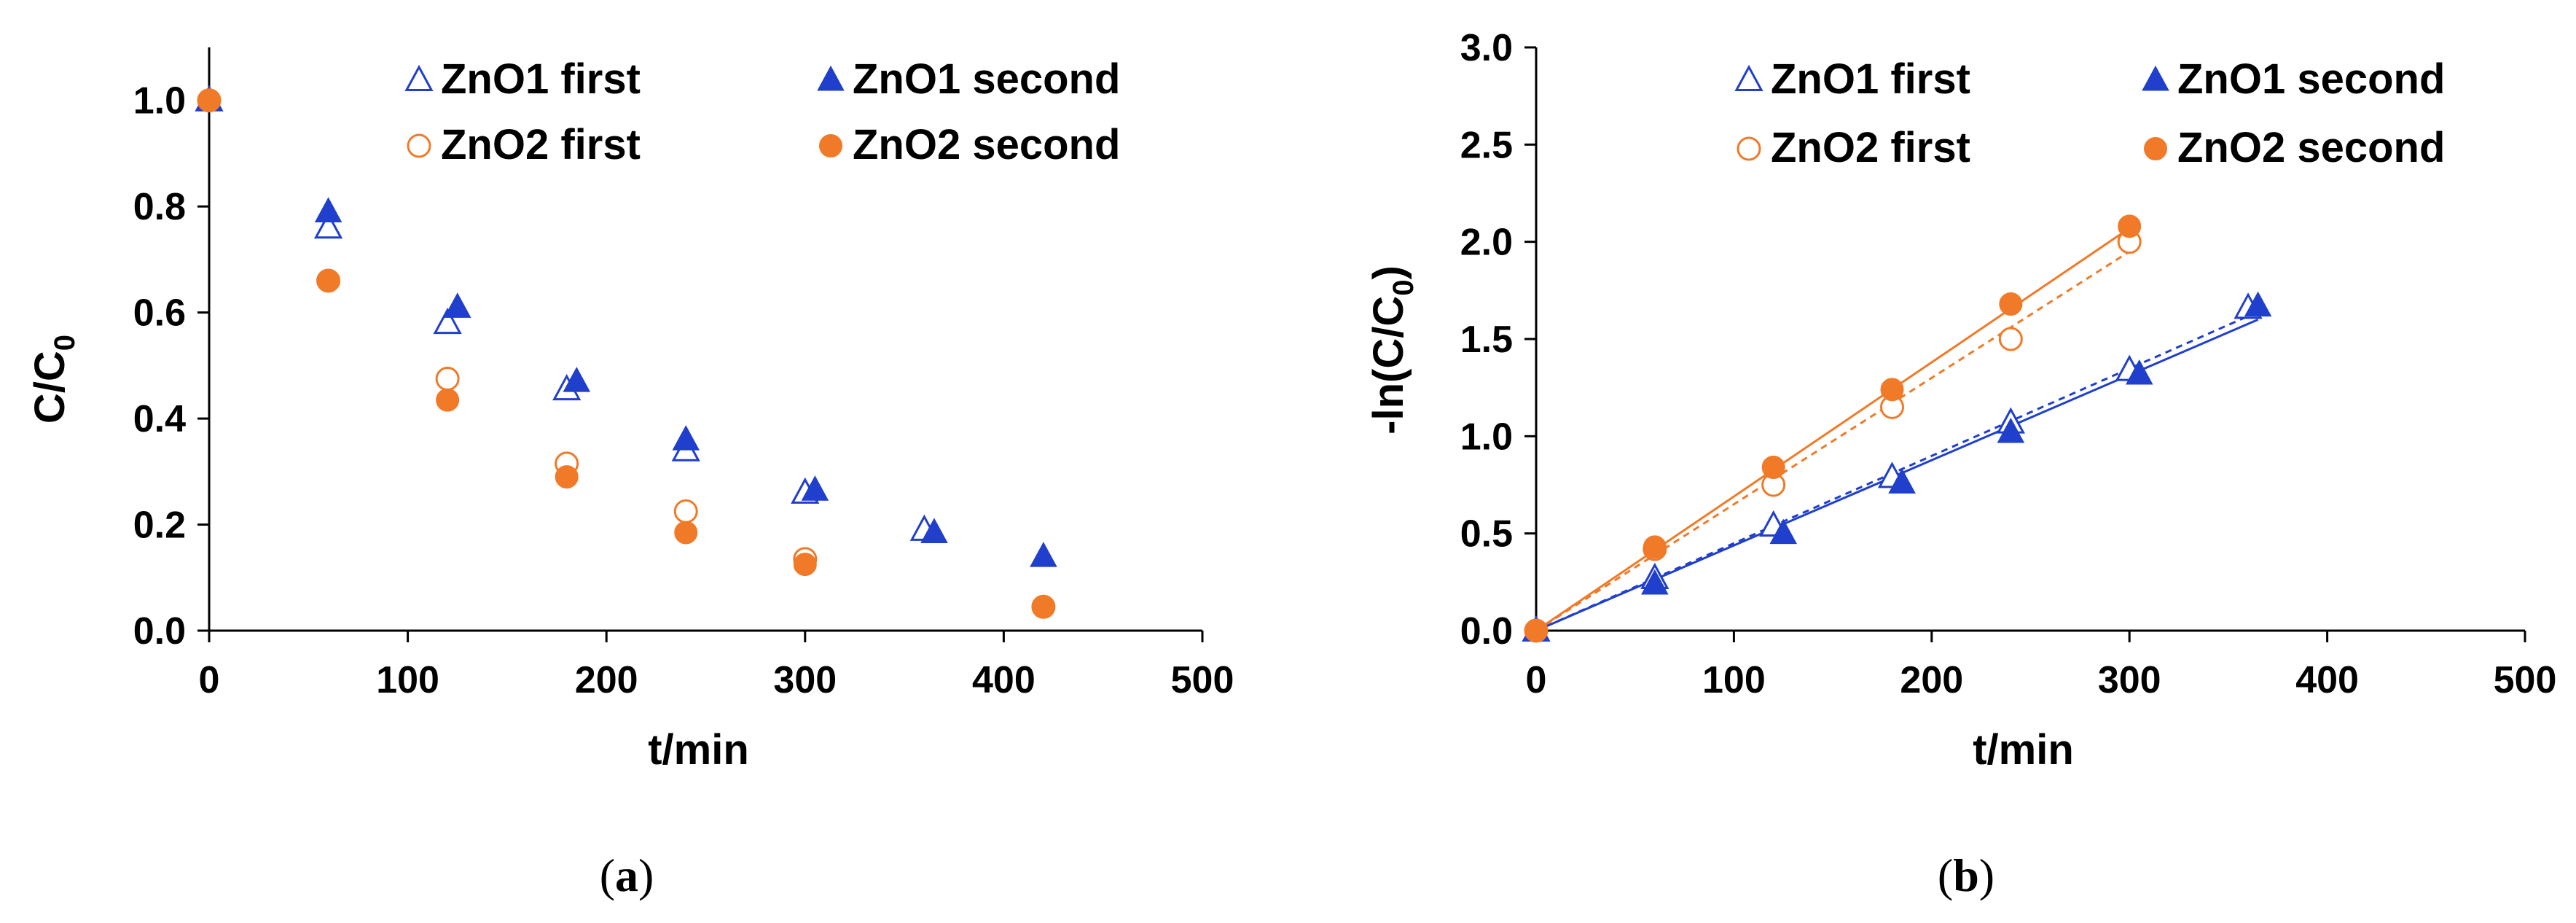 This screenshot has width=2576, height=923. Describe the element at coordinates (53, 380) in the screenshot. I see `y-axis-title: C/C0` at that location.